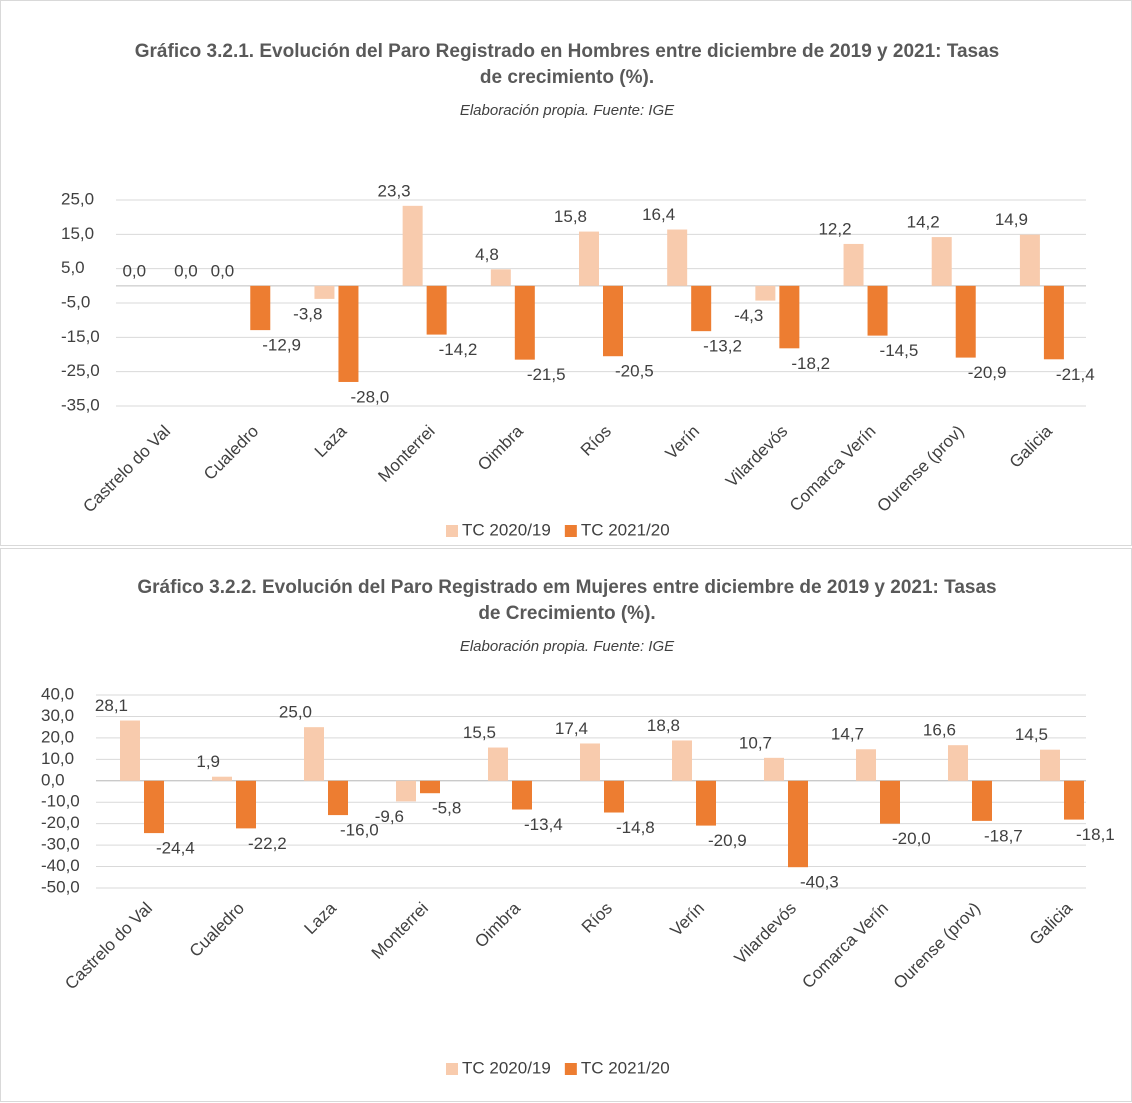  What do you see at coordinates (1003, 835) in the screenshot?
I see `data-label: -18,7` at bounding box center [1003, 835].